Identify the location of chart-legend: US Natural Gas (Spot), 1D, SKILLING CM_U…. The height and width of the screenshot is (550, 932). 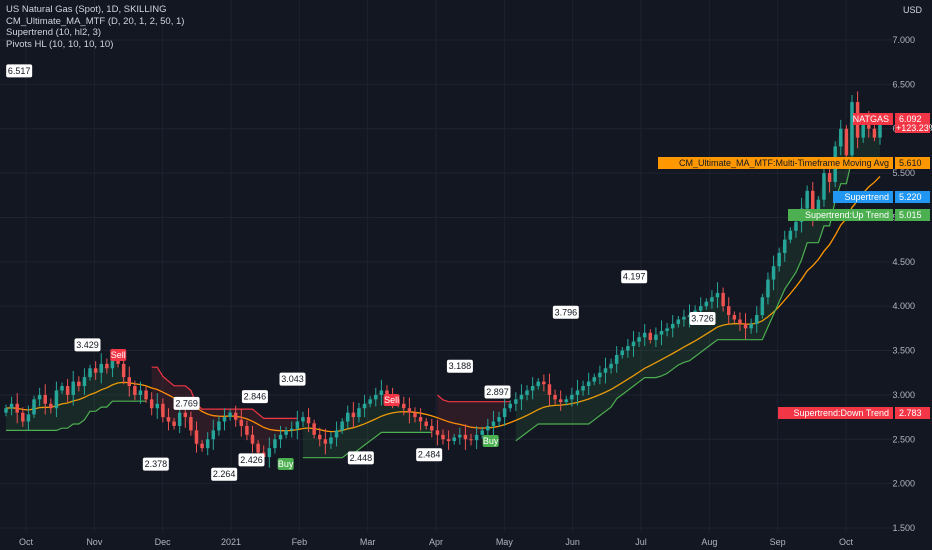
(95, 27).